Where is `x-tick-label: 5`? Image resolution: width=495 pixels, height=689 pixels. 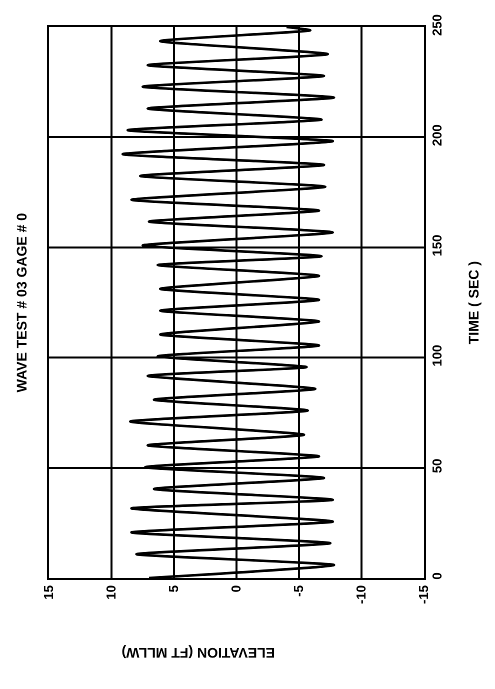
x-tick-label: 5 is located at coordinates (174, 588).